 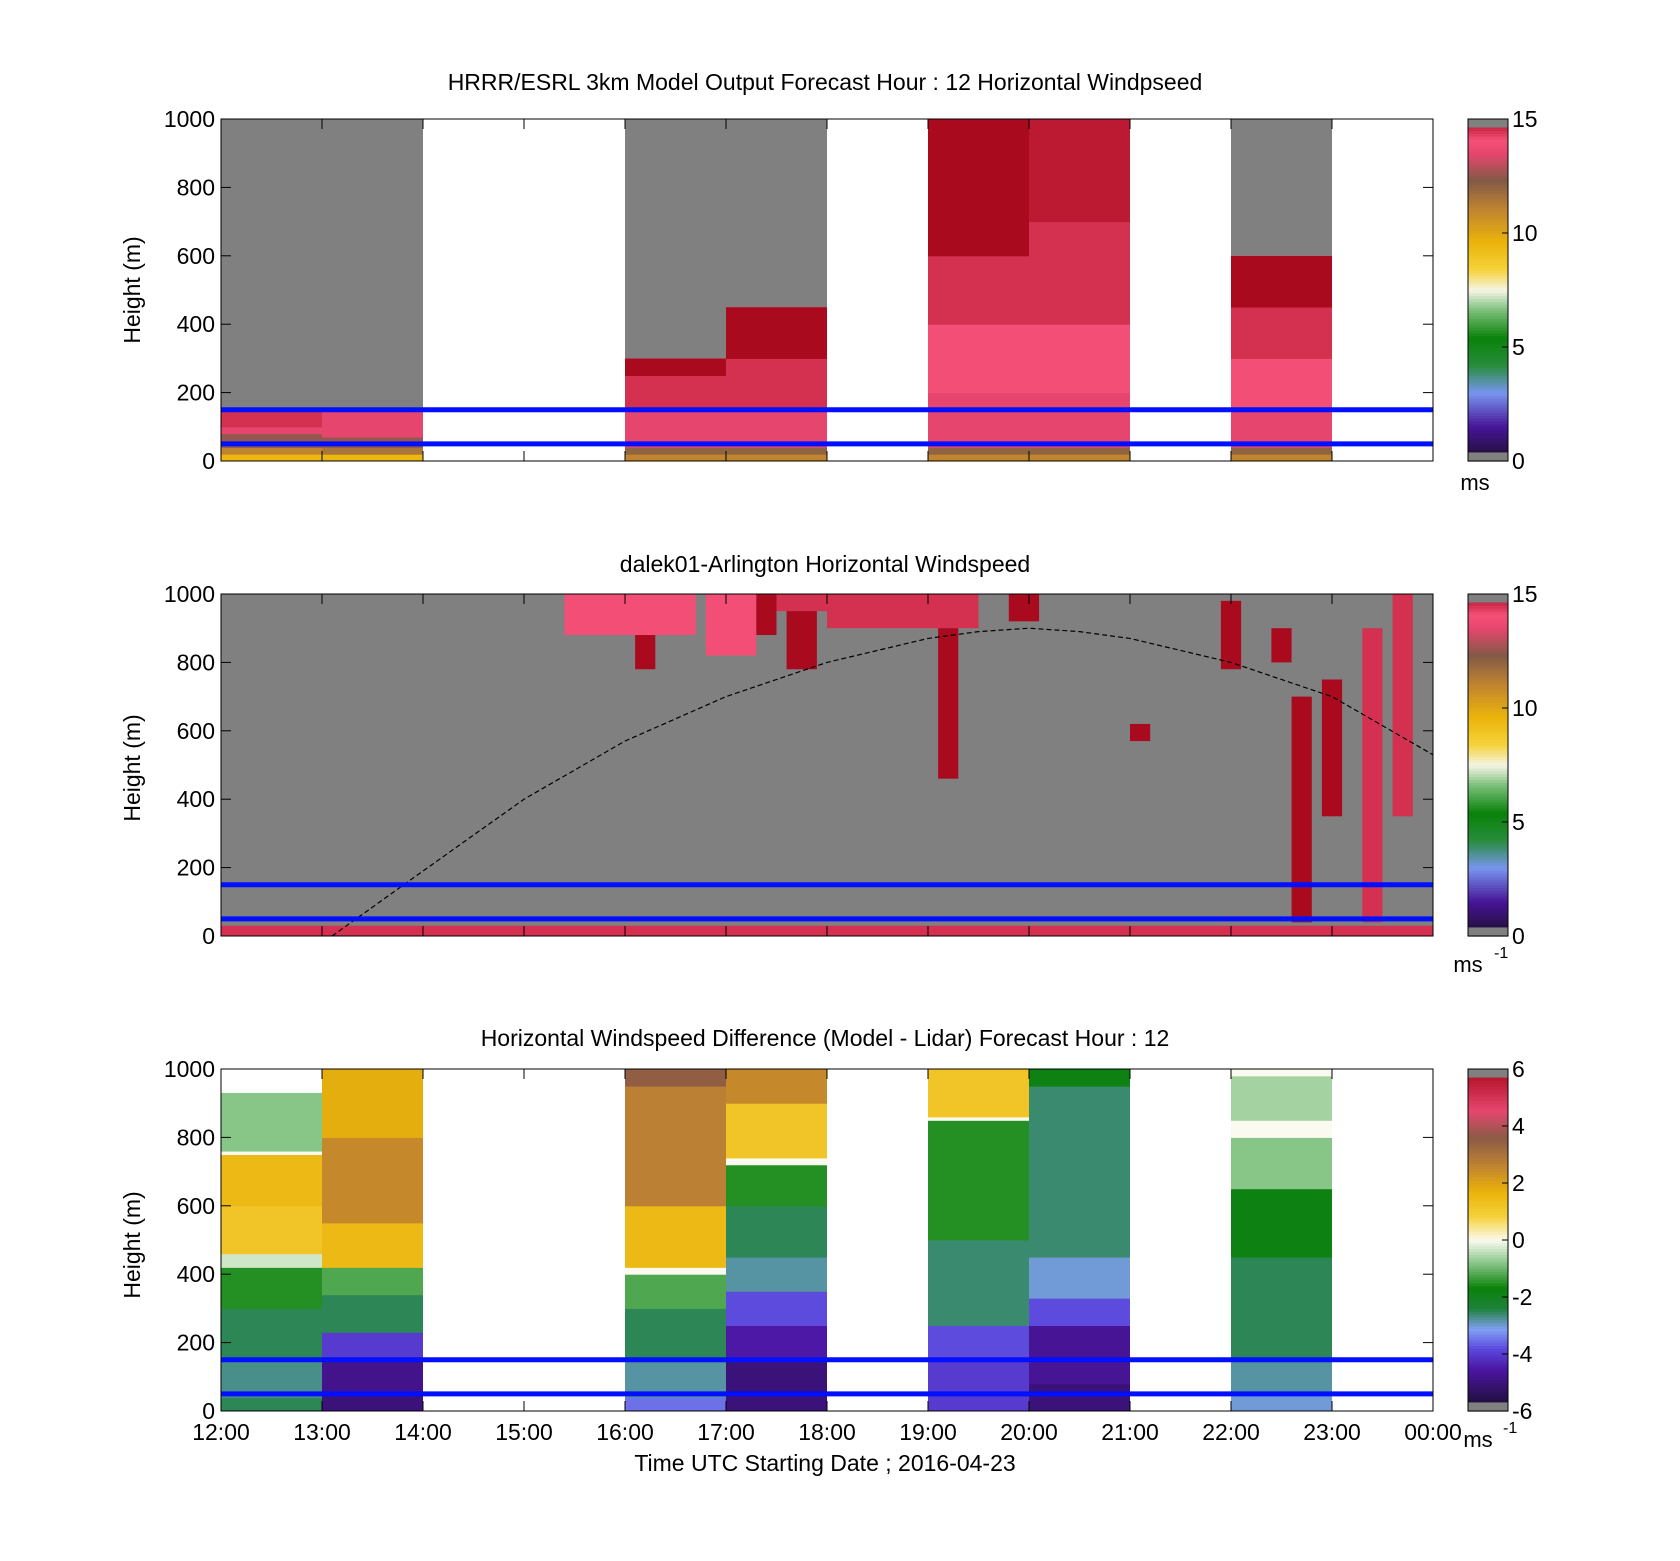 What do you see at coordinates (1518, 1240) in the screenshot?
I see `colorbar-tick-label: 0` at bounding box center [1518, 1240].